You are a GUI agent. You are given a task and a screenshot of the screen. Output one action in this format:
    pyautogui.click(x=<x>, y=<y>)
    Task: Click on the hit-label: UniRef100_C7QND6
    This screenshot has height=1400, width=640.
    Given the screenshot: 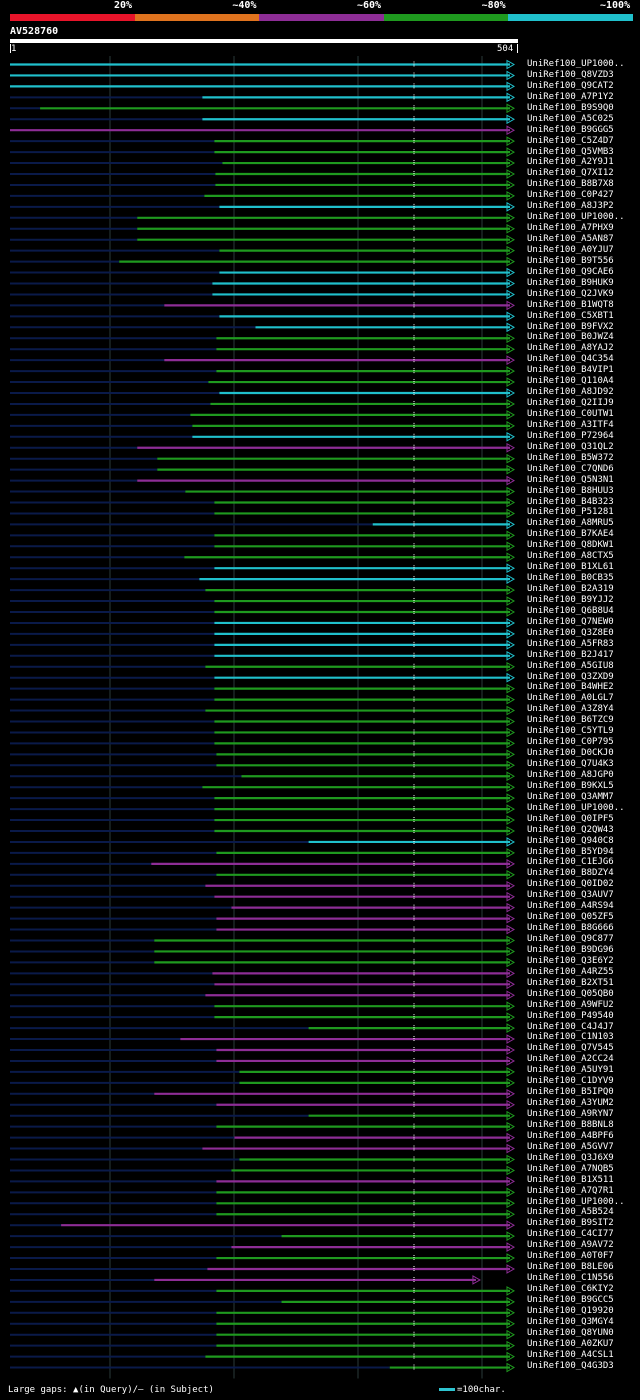 What is the action you would take?
    pyautogui.click(x=570, y=468)
    